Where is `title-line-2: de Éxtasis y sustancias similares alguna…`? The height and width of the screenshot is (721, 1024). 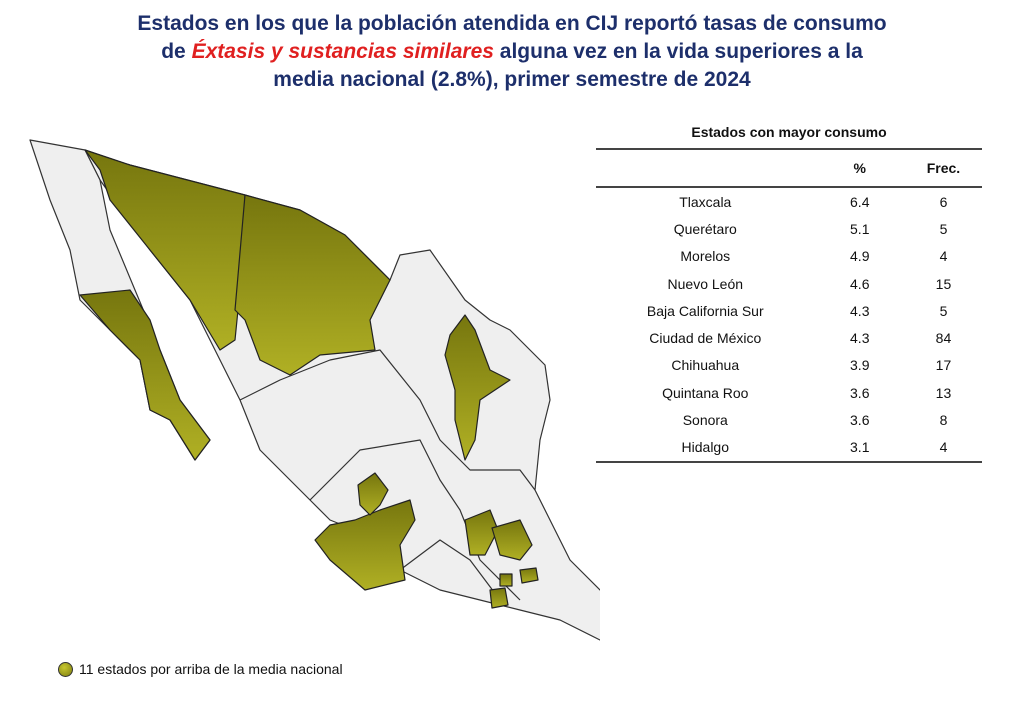
title-line-2: de Éxtasis y sustancias similares alguna… is located at coordinates (512, 52).